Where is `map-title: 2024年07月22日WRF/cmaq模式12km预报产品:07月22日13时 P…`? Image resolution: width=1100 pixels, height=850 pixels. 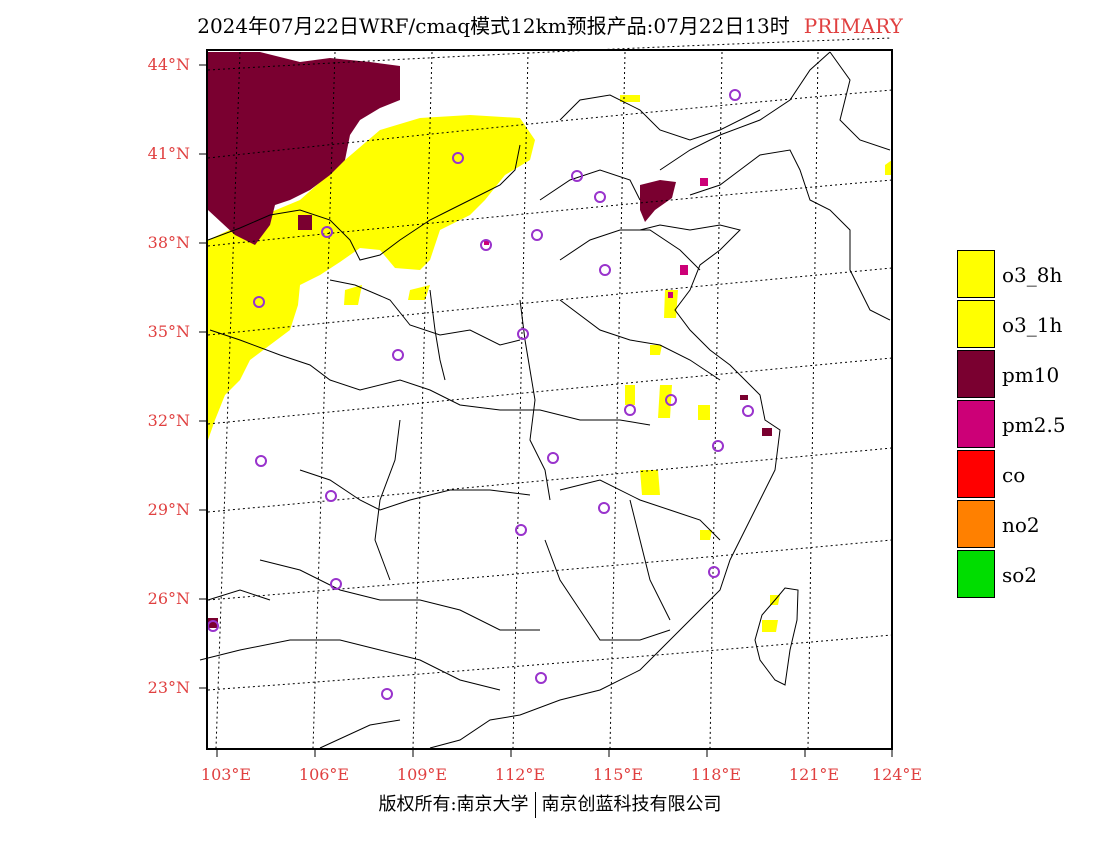 map-title: 2024年07月22日WRF/cmaq模式12km预报产品:07月22日13时 P… is located at coordinates (550, 24).